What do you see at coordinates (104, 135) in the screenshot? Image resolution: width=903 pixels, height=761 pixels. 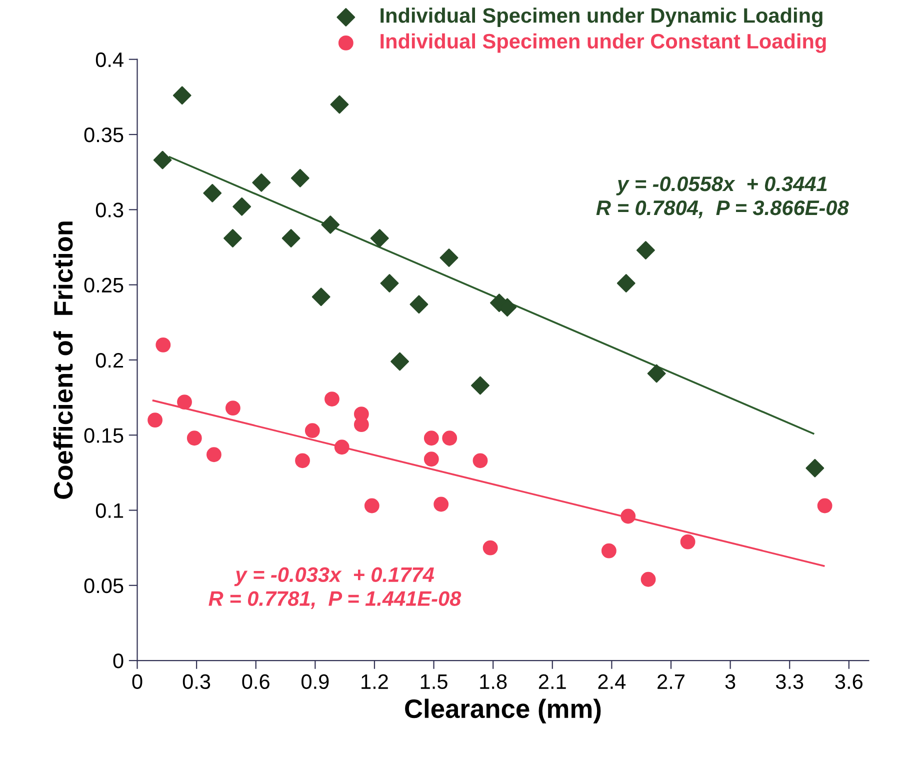 I see `y-tick-label: 0.35` at bounding box center [104, 135].